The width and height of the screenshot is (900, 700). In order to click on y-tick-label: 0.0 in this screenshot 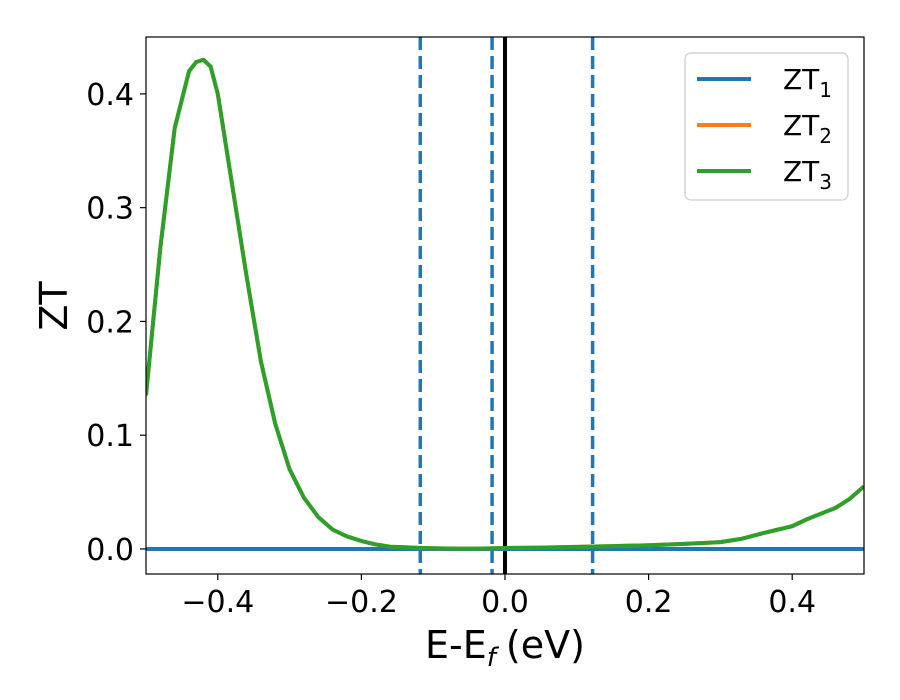, I will do `click(110, 550)`.